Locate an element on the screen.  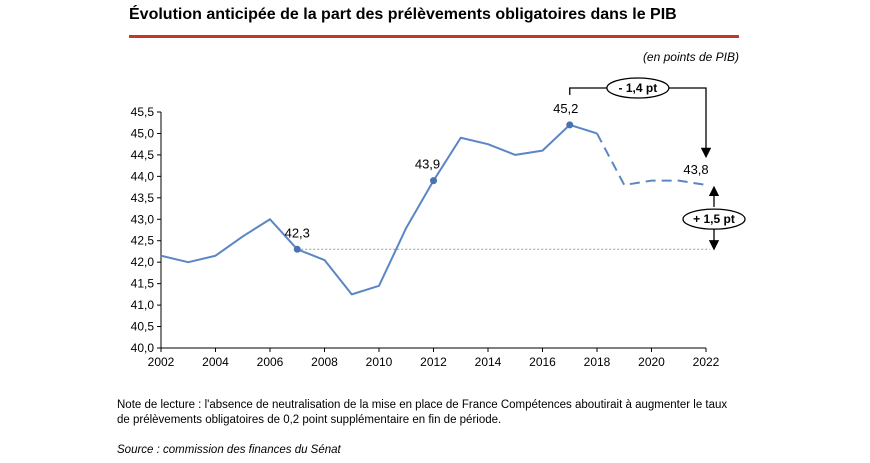
x-tick-label: 2010 is located at coordinates (379, 362).